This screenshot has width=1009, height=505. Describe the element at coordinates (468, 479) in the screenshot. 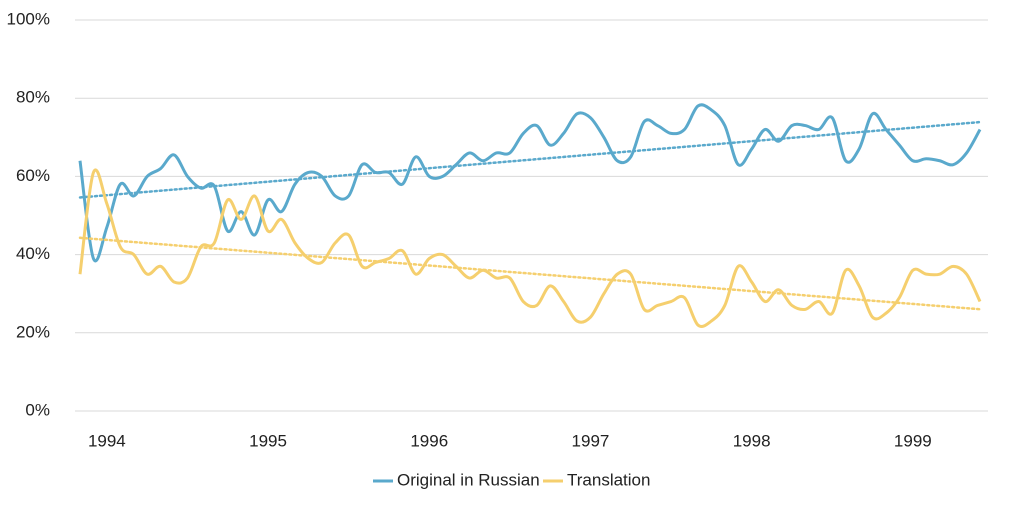

I see `legend-label: Original in Russian` at that location.